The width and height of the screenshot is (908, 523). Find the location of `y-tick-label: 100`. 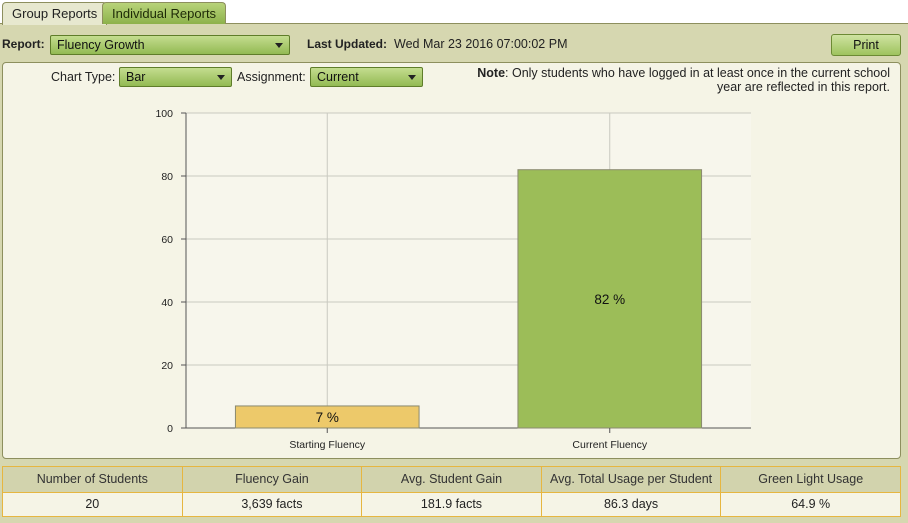

y-tick-label: 100 is located at coordinates (164, 114).